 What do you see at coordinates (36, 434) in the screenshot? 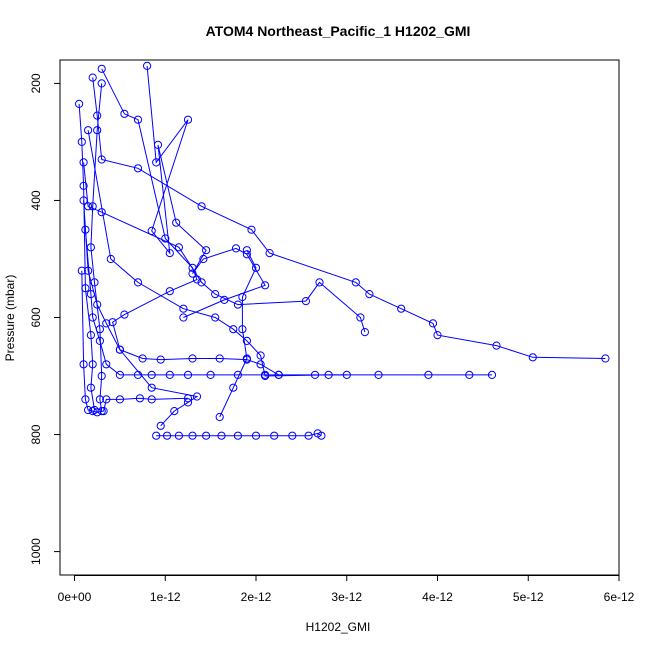
I see `y-tick-label: 800` at bounding box center [36, 434].